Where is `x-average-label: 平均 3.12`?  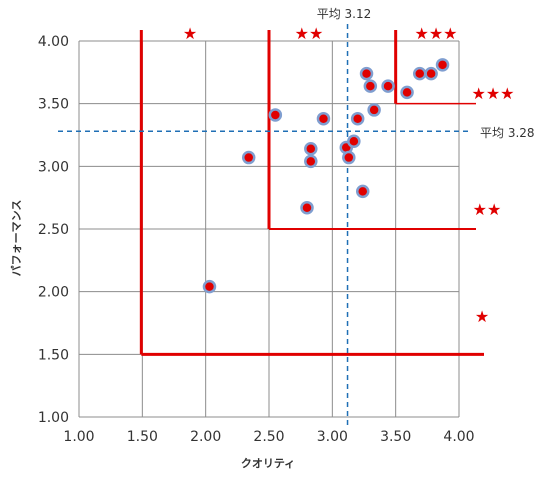
x-average-label: 平均 3.12 is located at coordinates (344, 14).